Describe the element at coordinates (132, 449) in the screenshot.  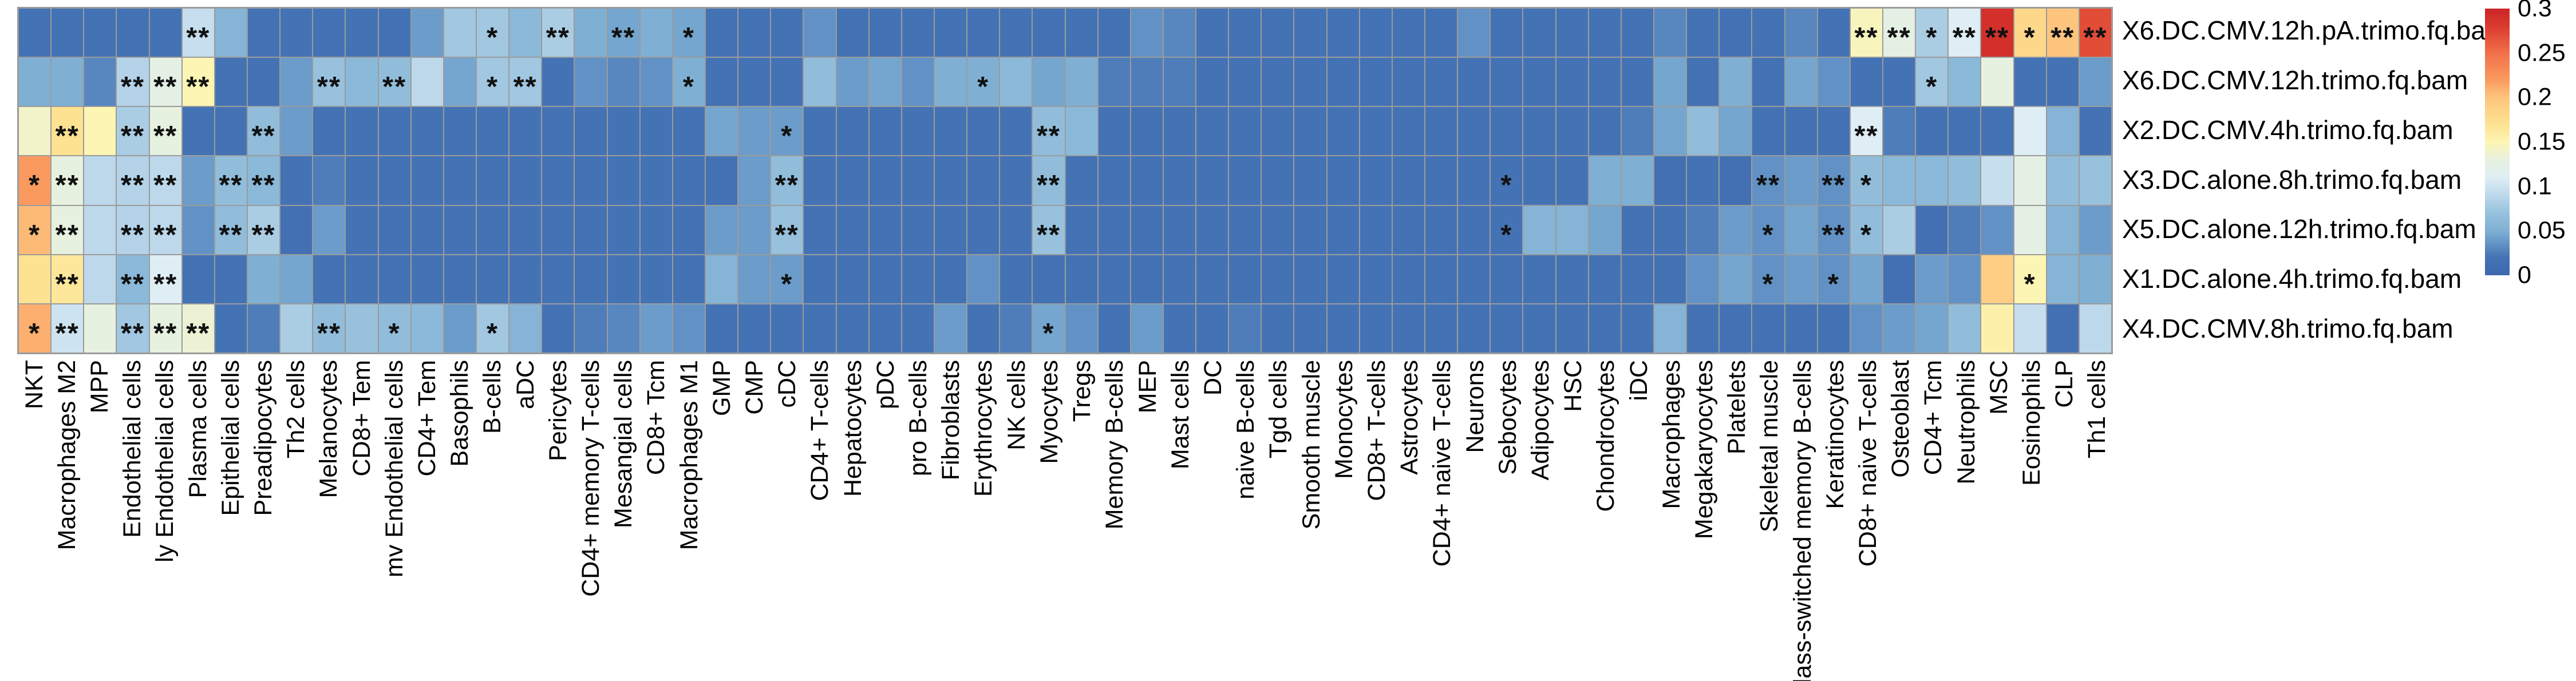
I see `column-label: Endothelial cells` at that location.